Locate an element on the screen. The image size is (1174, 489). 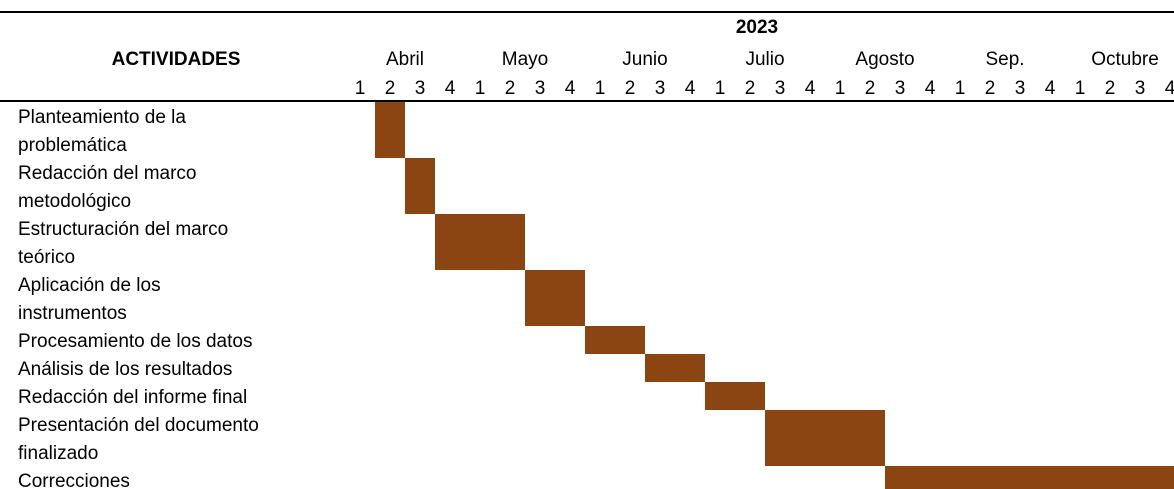
month-label: Octubre is located at coordinates (1125, 59).